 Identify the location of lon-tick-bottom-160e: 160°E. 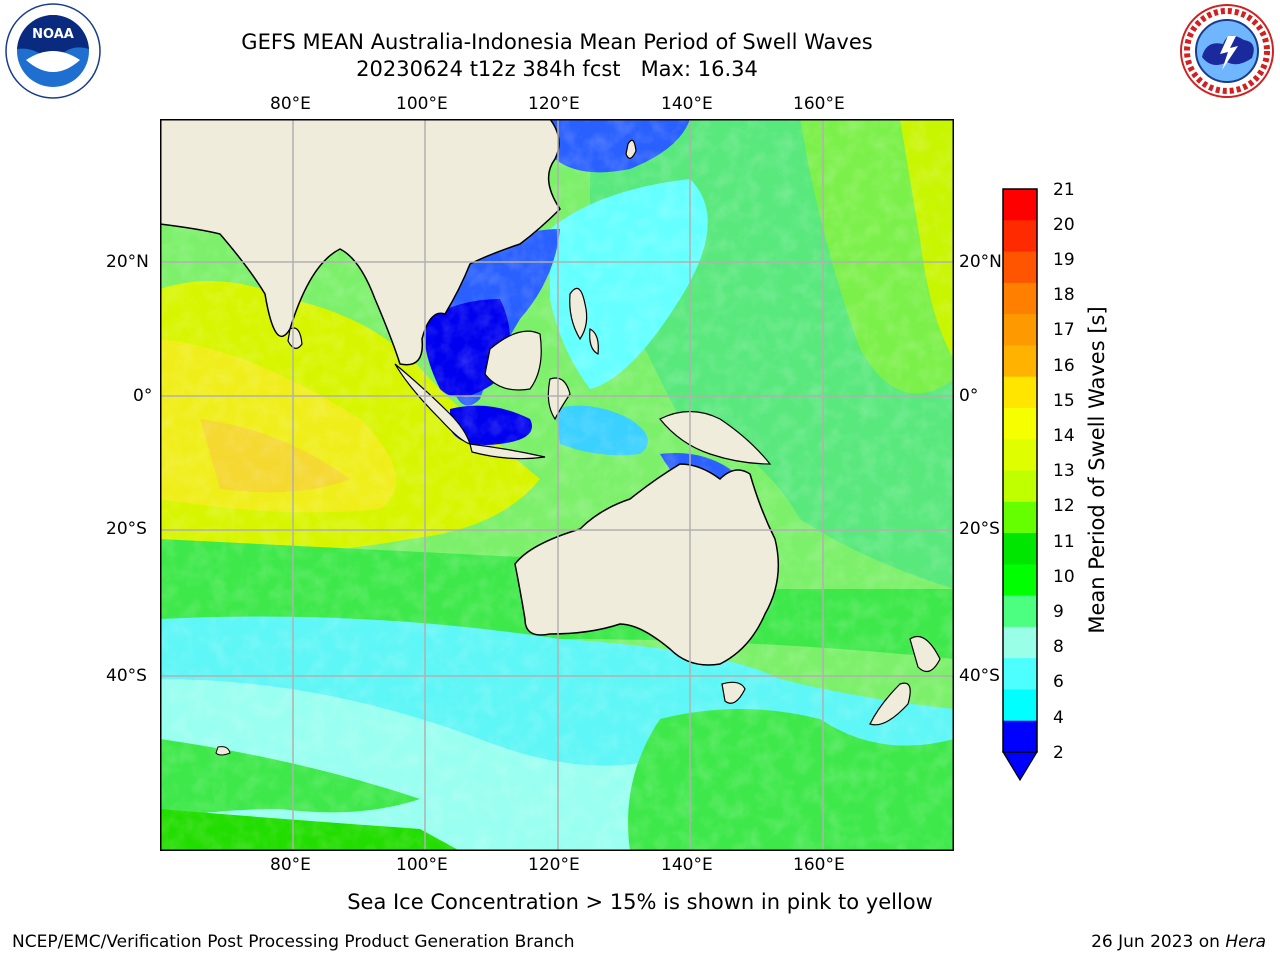
(819, 865).